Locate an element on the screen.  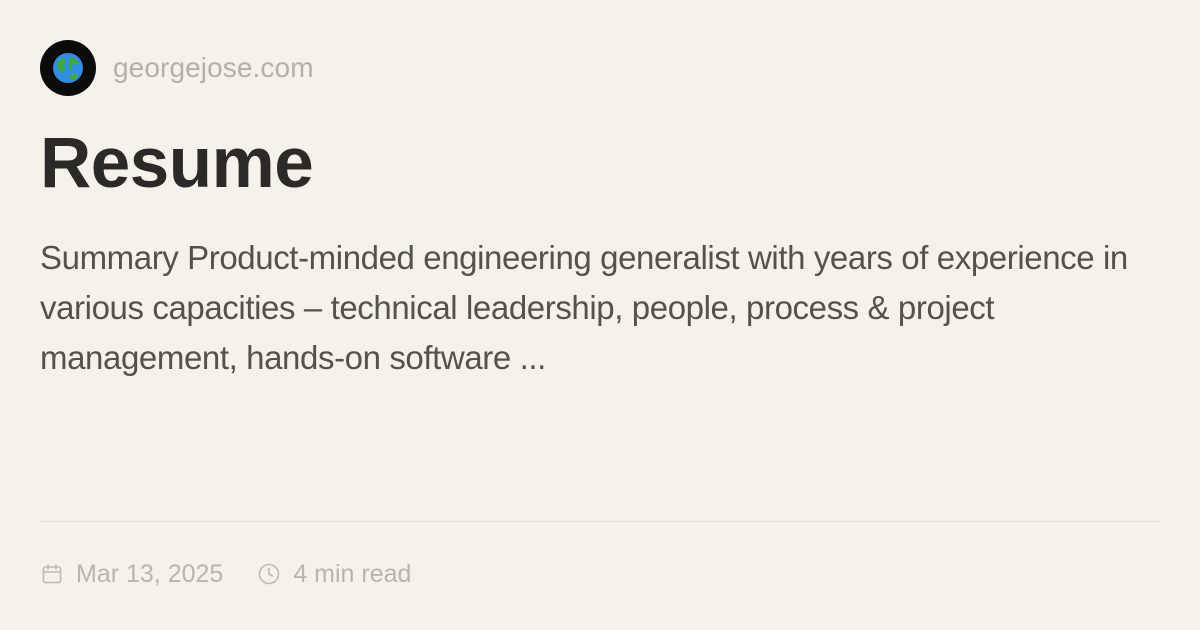
avatar is located at coordinates (68, 68).